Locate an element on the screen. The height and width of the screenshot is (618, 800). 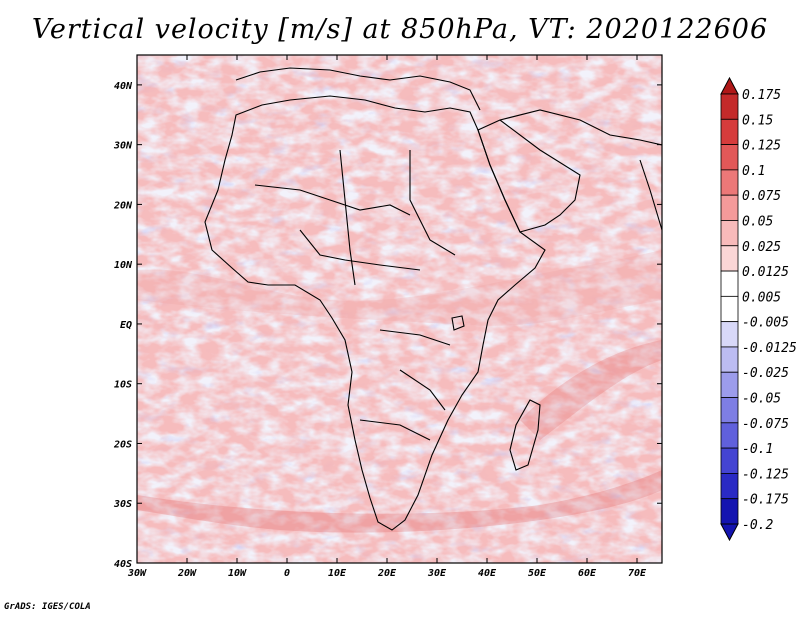
lon-tick-label: 60E is located at coordinates (587, 573).